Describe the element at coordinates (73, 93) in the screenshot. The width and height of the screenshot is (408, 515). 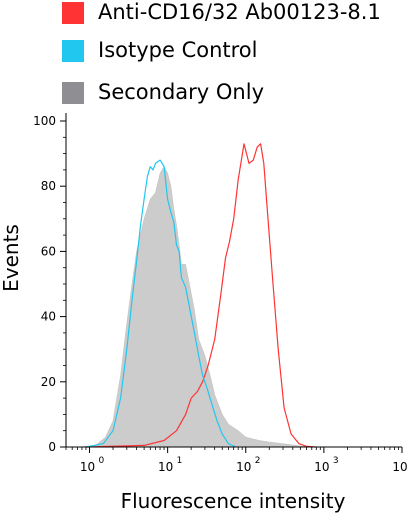
I see `legend-swatch-gray` at that location.